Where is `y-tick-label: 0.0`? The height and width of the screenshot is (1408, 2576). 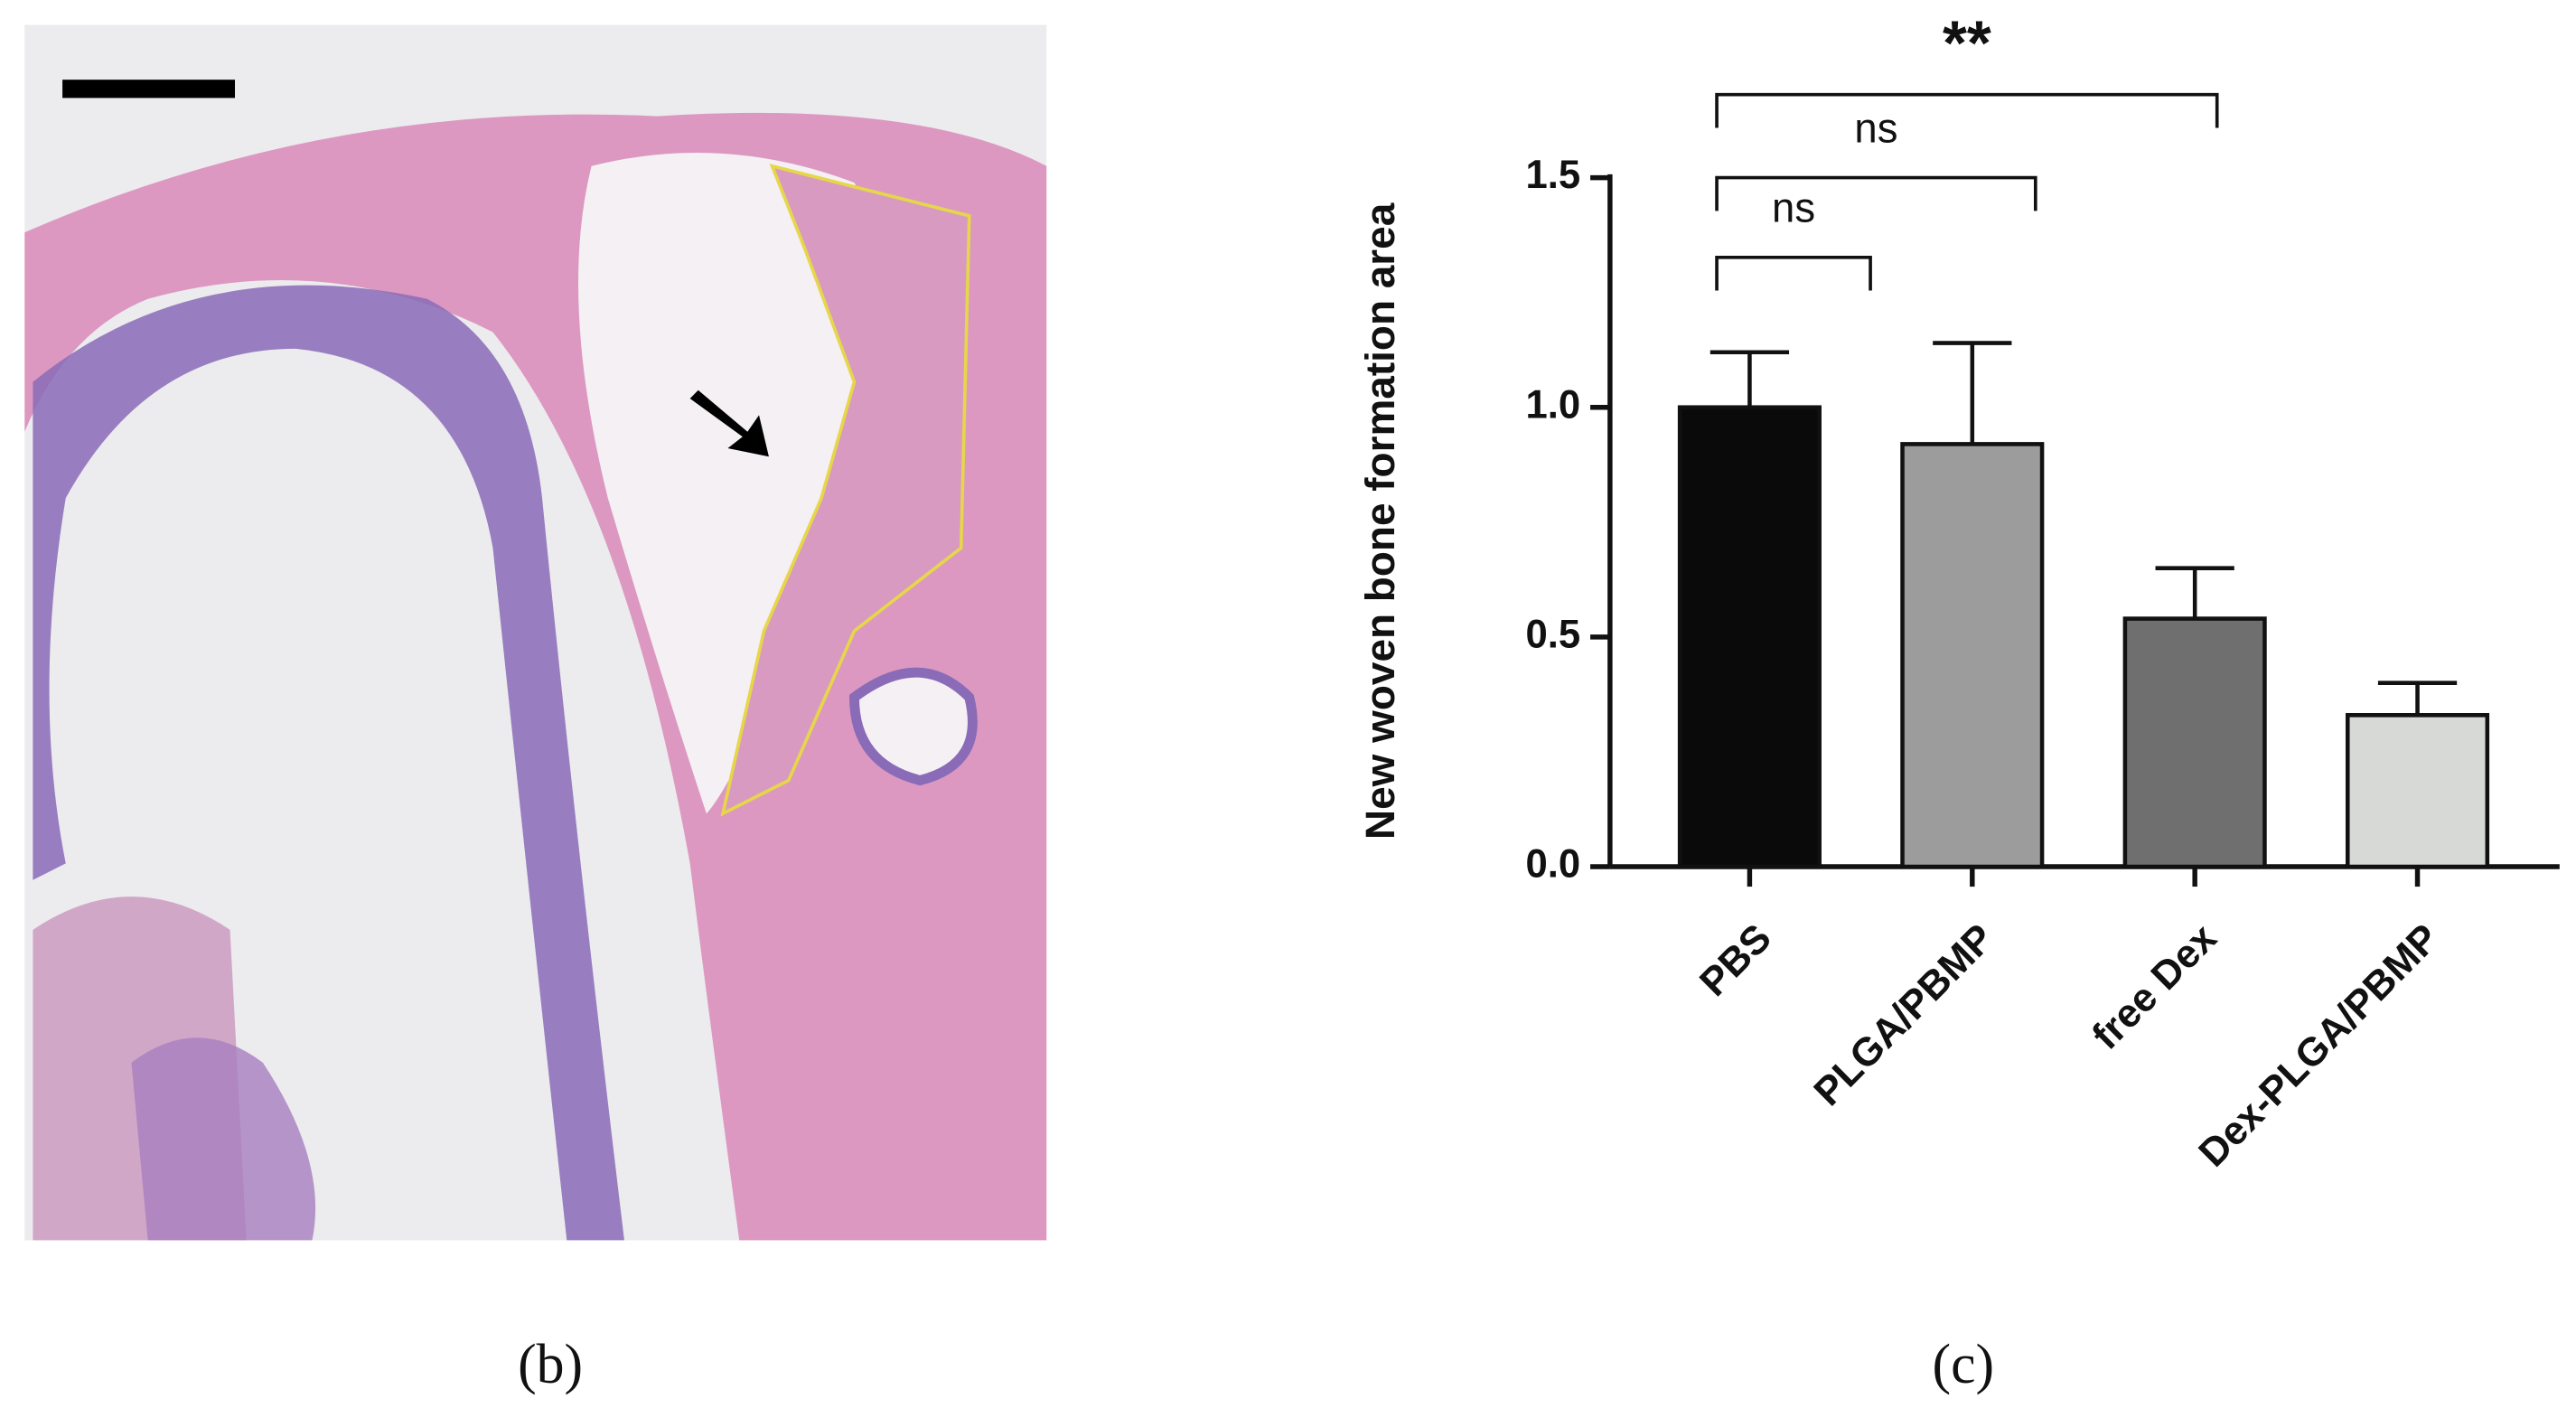 y-tick-label: 0.0 is located at coordinates (1552, 864).